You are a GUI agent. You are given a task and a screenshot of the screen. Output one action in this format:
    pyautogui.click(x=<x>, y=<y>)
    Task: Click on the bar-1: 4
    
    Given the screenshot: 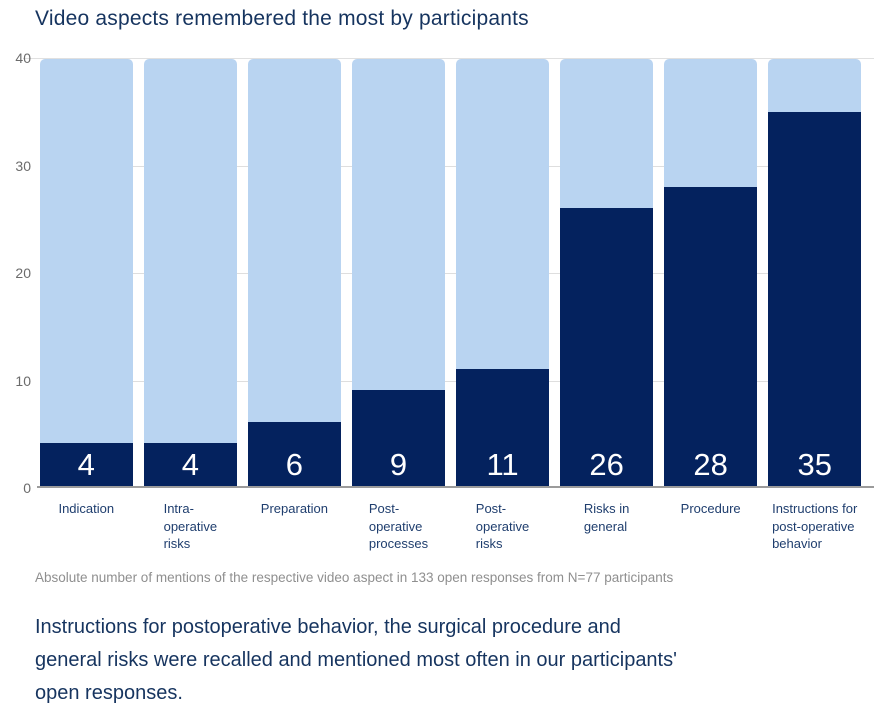 What is the action you would take?
    pyautogui.click(x=86, y=272)
    